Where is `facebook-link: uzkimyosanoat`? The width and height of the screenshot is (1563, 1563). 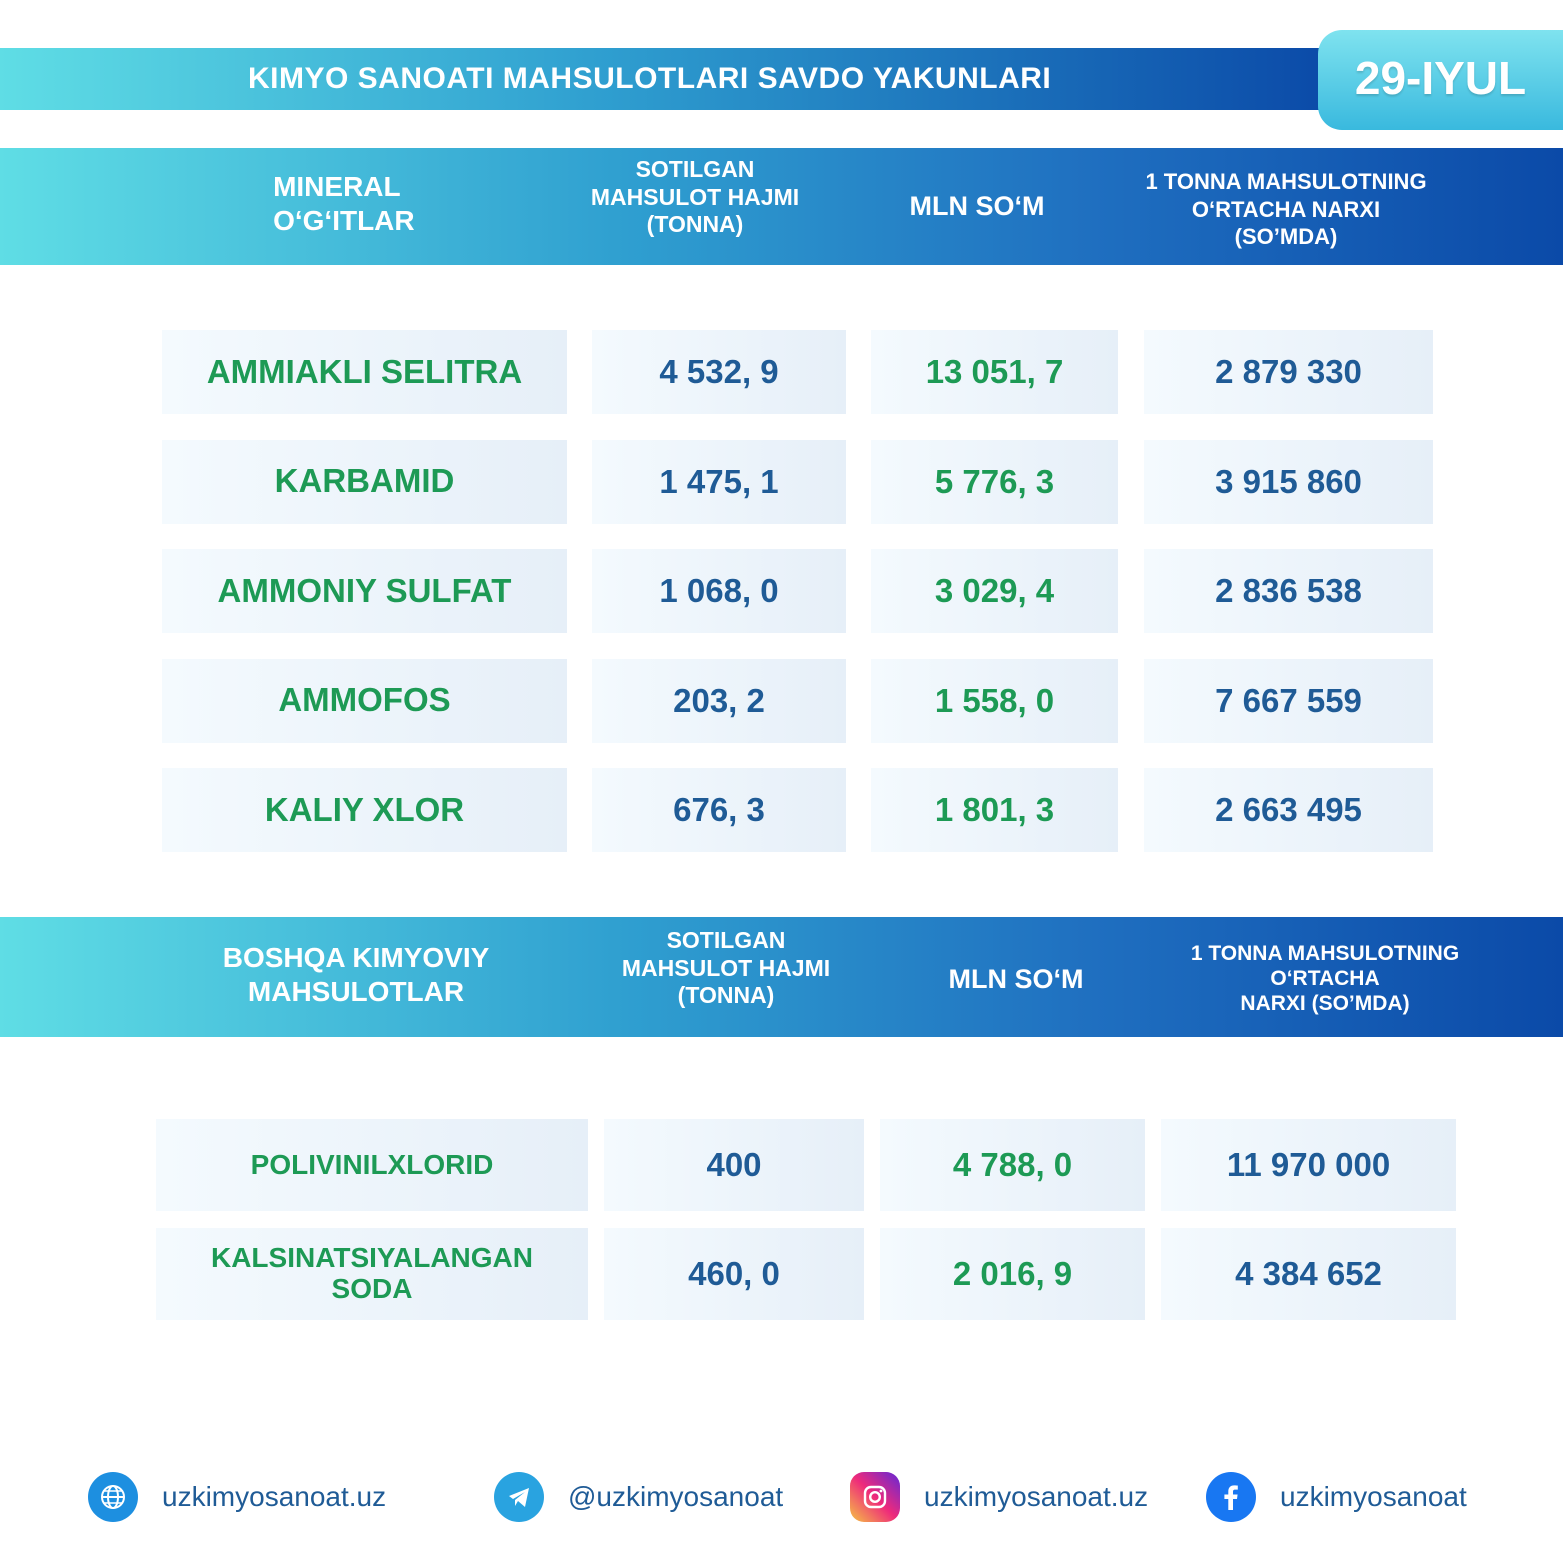
facebook-link: uzkimyosanoat is located at coordinates (1373, 1496).